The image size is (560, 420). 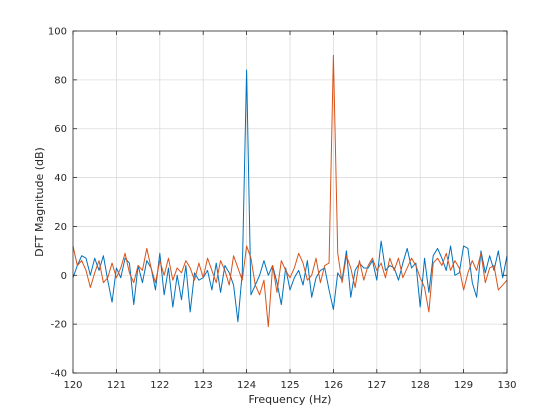 I want to click on y-tick-label: 20, so click(x=60, y=227).